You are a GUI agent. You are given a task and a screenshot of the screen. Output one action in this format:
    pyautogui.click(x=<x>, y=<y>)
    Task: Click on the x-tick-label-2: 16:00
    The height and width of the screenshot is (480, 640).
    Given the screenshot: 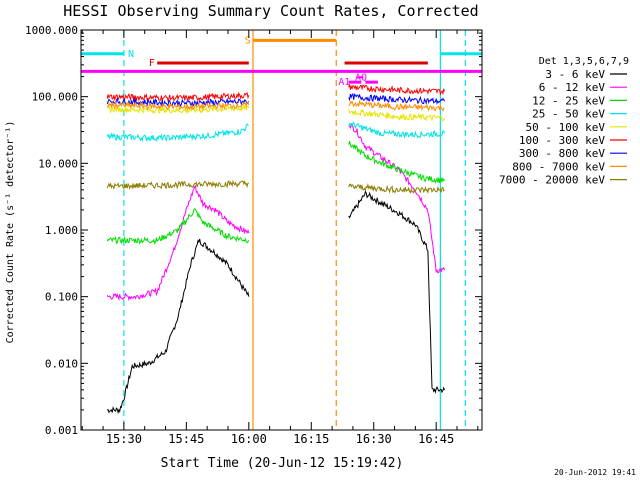 What is the action you would take?
    pyautogui.click(x=249, y=439)
    